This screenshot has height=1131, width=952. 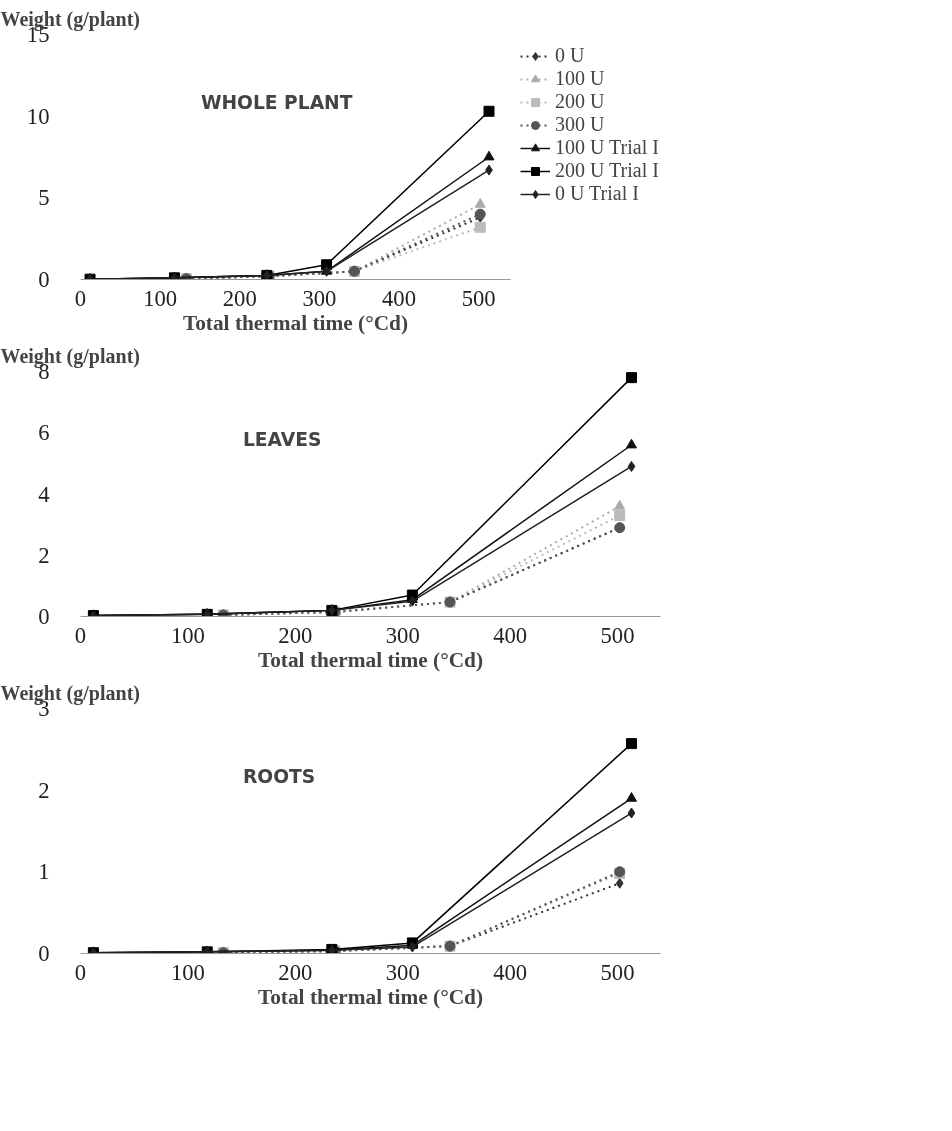 What do you see at coordinates (607, 170) in the screenshot?
I see `legend-label: 200 U Trial I` at bounding box center [607, 170].